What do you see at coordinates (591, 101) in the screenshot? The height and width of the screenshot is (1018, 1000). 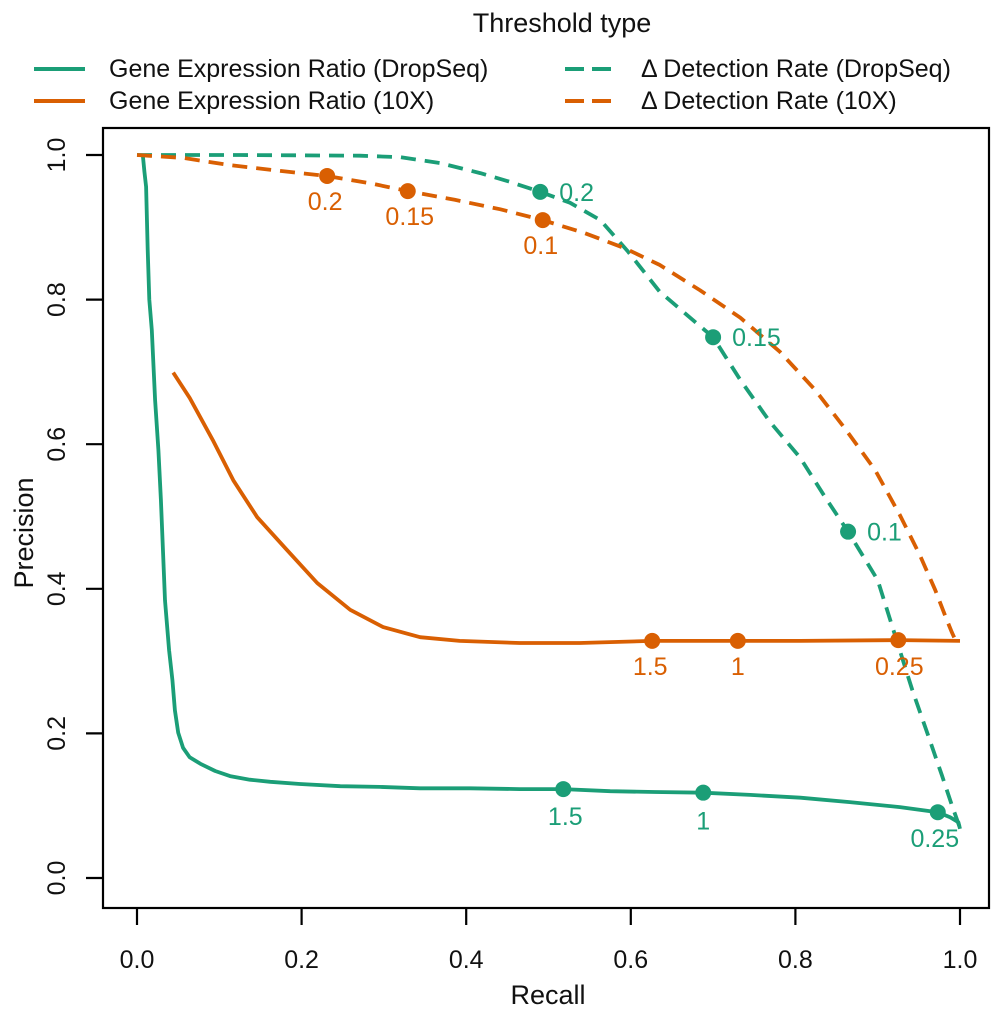 I see `line-swatch-dashed-orange-icon` at bounding box center [591, 101].